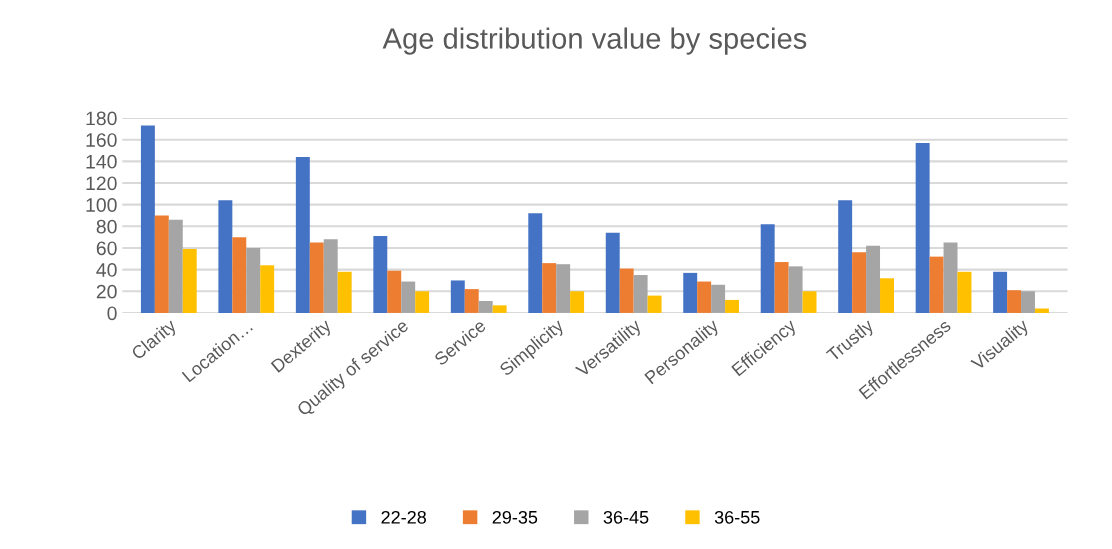  What do you see at coordinates (112, 313) in the screenshot?
I see `y-tick-label: 0` at bounding box center [112, 313].